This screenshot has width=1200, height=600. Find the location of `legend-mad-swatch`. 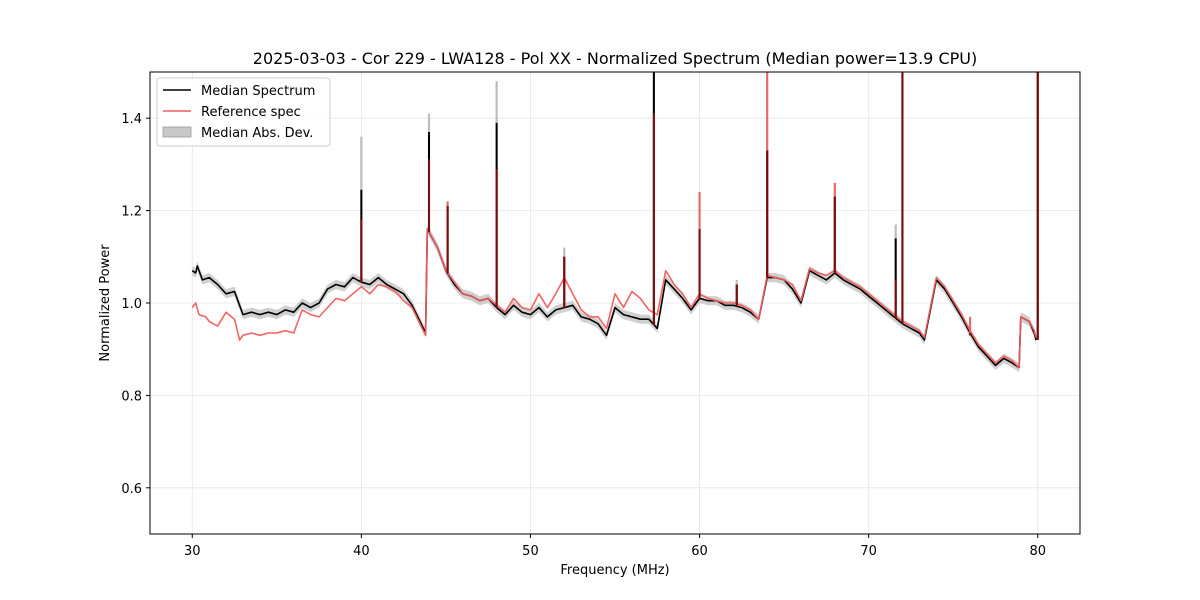

legend-mad-swatch is located at coordinates (177, 132).